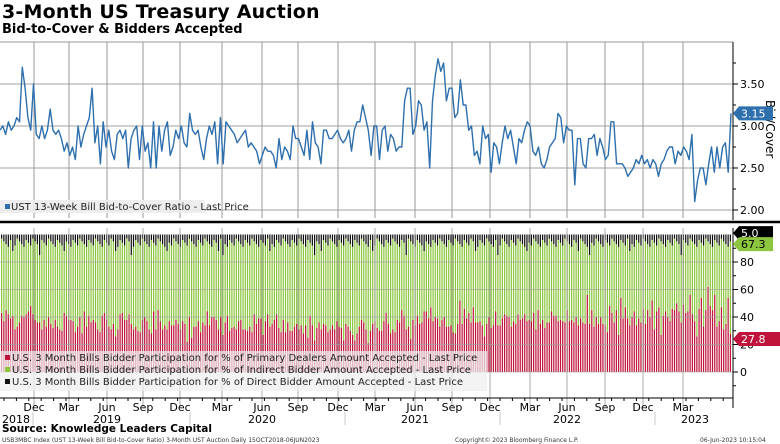 This screenshot has width=780, height=444. I want to click on x-month-label: Mar, so click(683, 407).